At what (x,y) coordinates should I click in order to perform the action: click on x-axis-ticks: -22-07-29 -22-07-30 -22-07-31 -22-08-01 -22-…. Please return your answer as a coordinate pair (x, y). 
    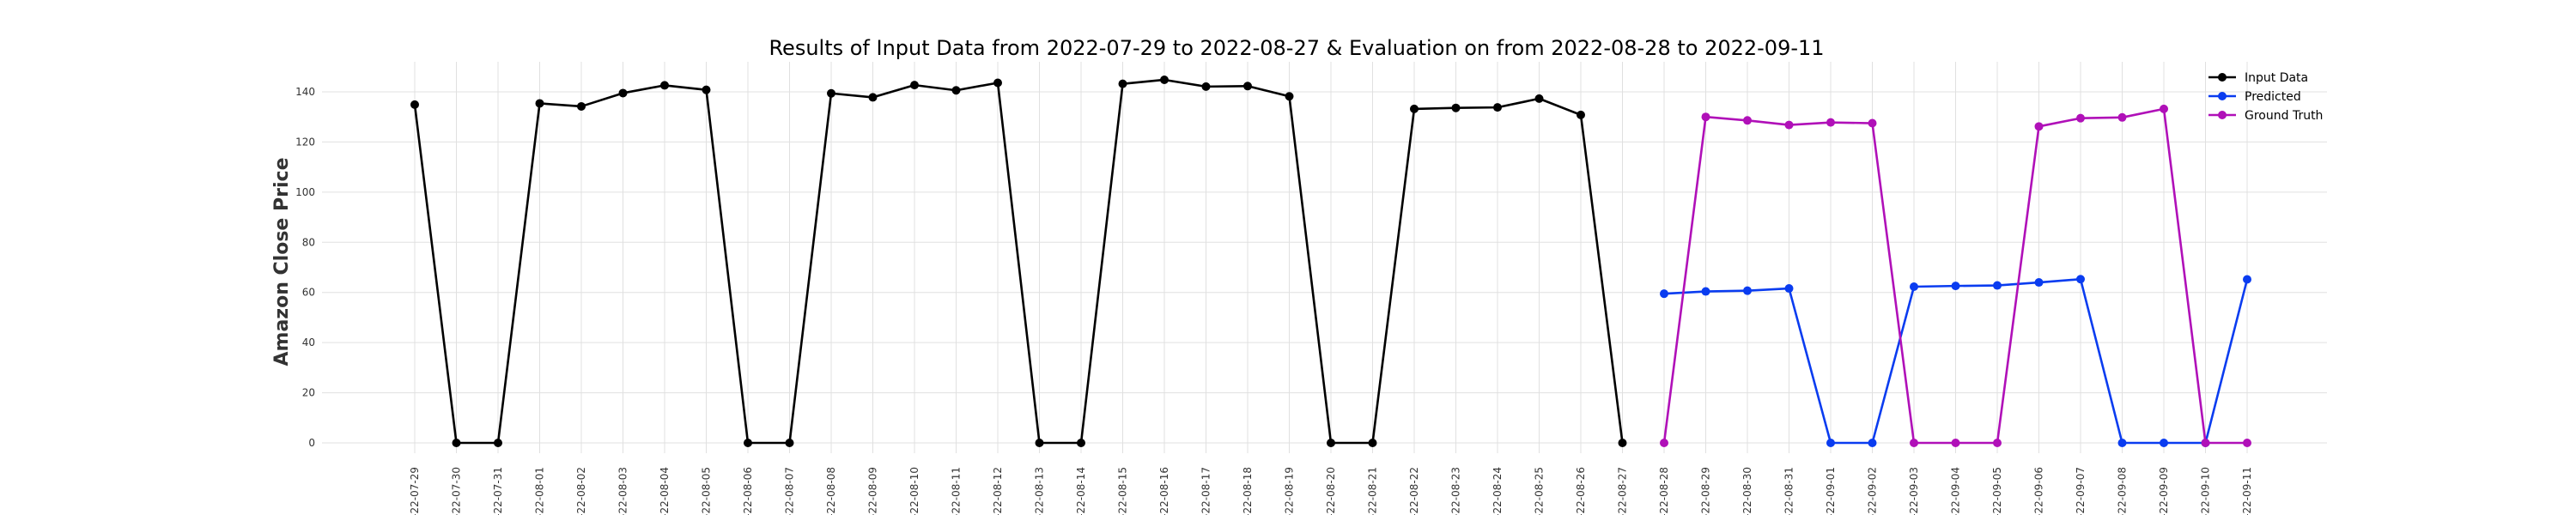
    Looking at the image, I should click on (1331, 491).